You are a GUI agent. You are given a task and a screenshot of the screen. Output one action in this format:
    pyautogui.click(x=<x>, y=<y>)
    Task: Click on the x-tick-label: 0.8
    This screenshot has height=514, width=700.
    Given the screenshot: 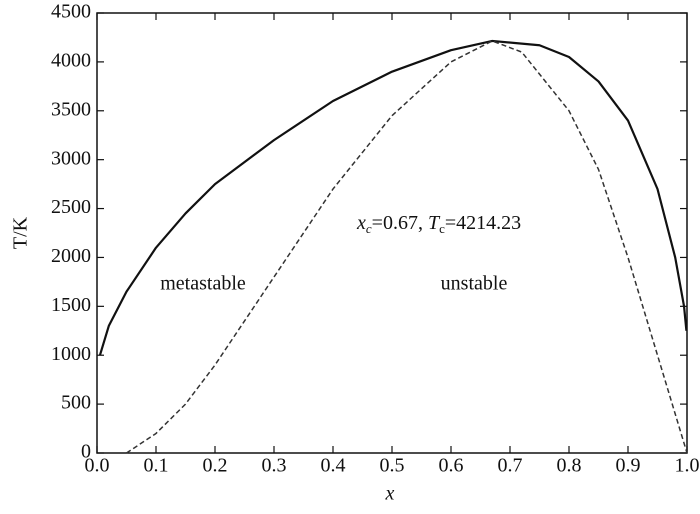 What is the action you would take?
    pyautogui.click(x=569, y=466)
    